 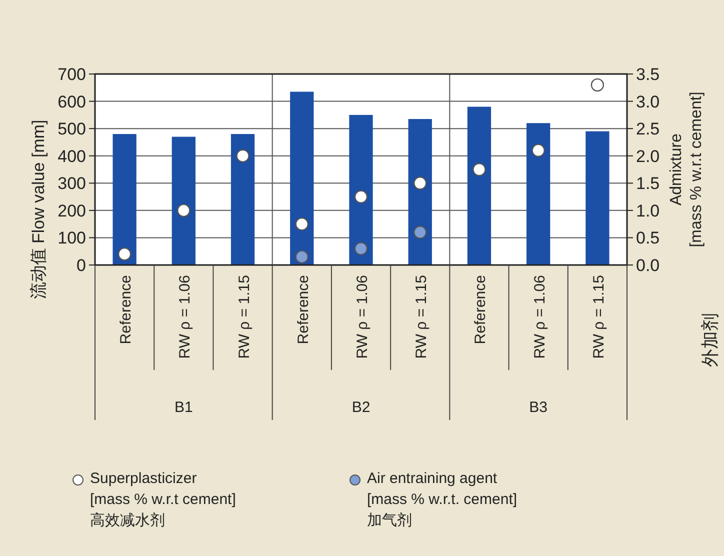 I want to click on y2-tick-label: 1.5, so click(x=648, y=184).